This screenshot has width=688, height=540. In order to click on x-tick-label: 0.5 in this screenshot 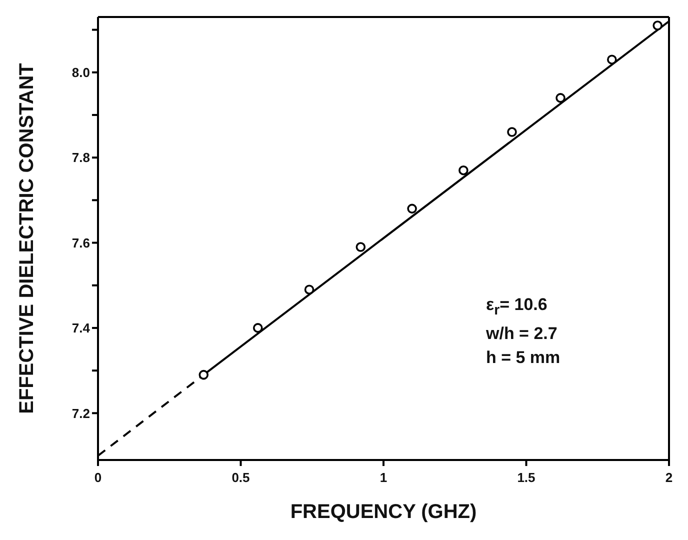, I will do `click(241, 477)`.